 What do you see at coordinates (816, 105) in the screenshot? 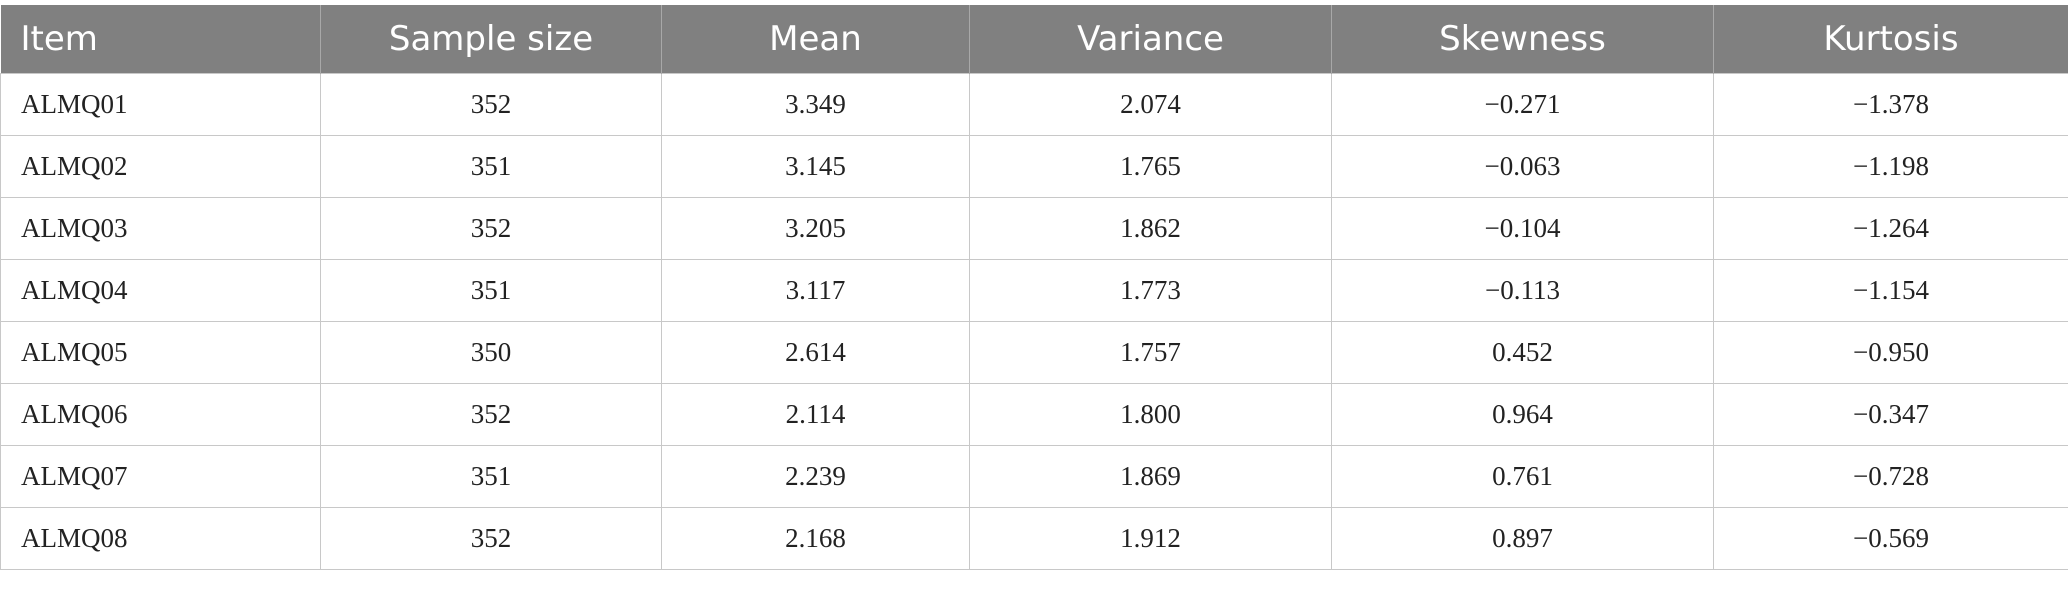
I see `table-cell: 3.349` at bounding box center [816, 105].